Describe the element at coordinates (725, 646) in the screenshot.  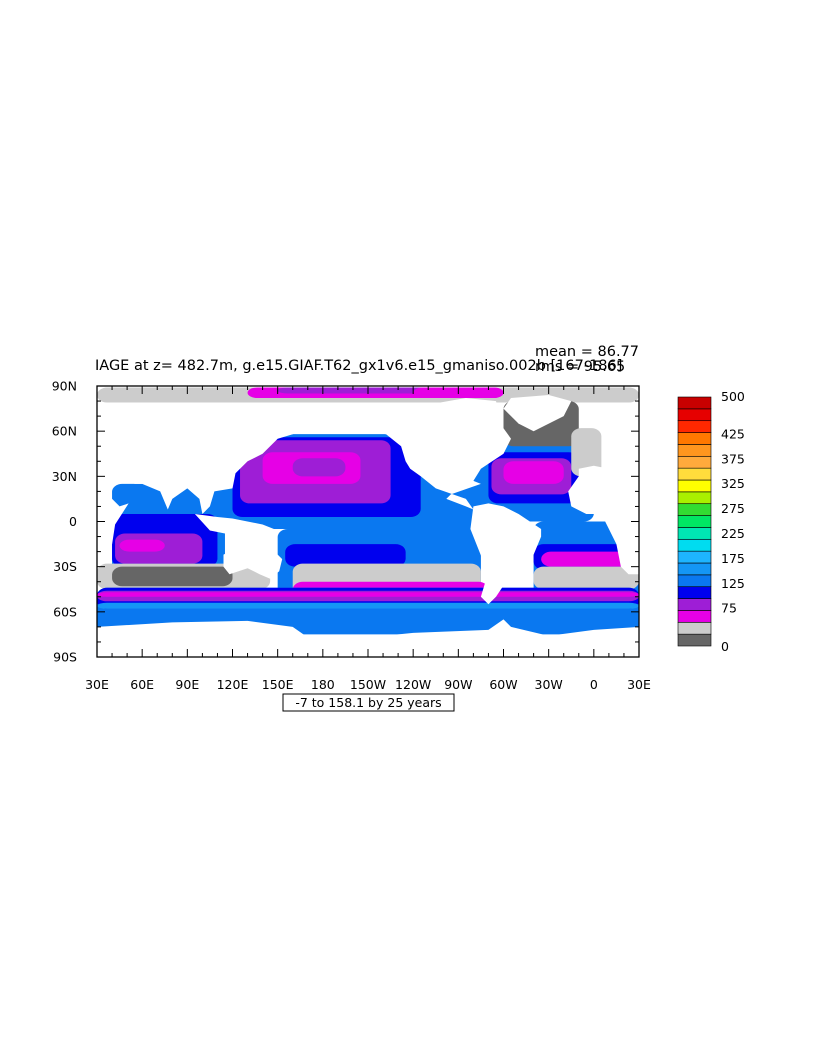
I see `colorbar-label: 0` at that location.